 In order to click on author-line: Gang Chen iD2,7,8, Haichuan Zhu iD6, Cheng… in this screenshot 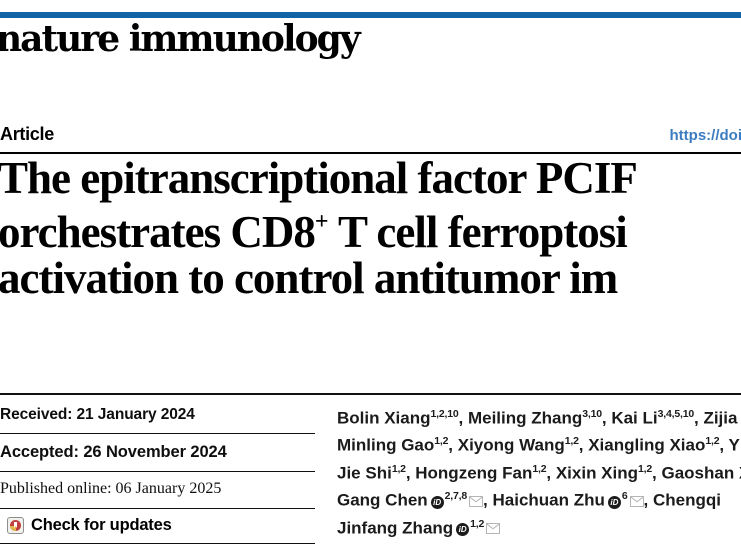, I will do `click(539, 498)`.